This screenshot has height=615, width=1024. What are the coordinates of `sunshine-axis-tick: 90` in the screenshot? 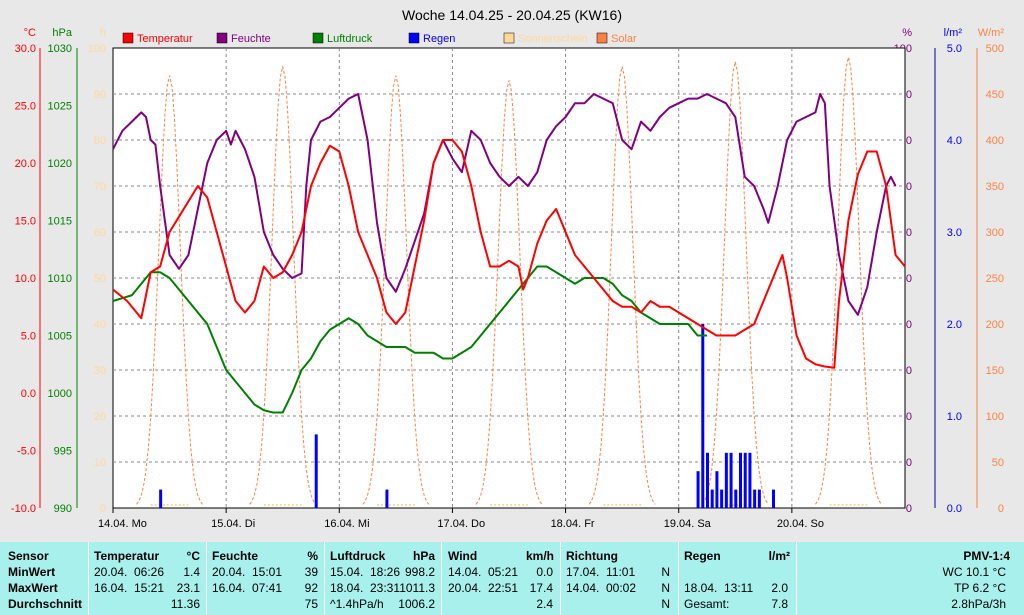 It's located at (100, 95).